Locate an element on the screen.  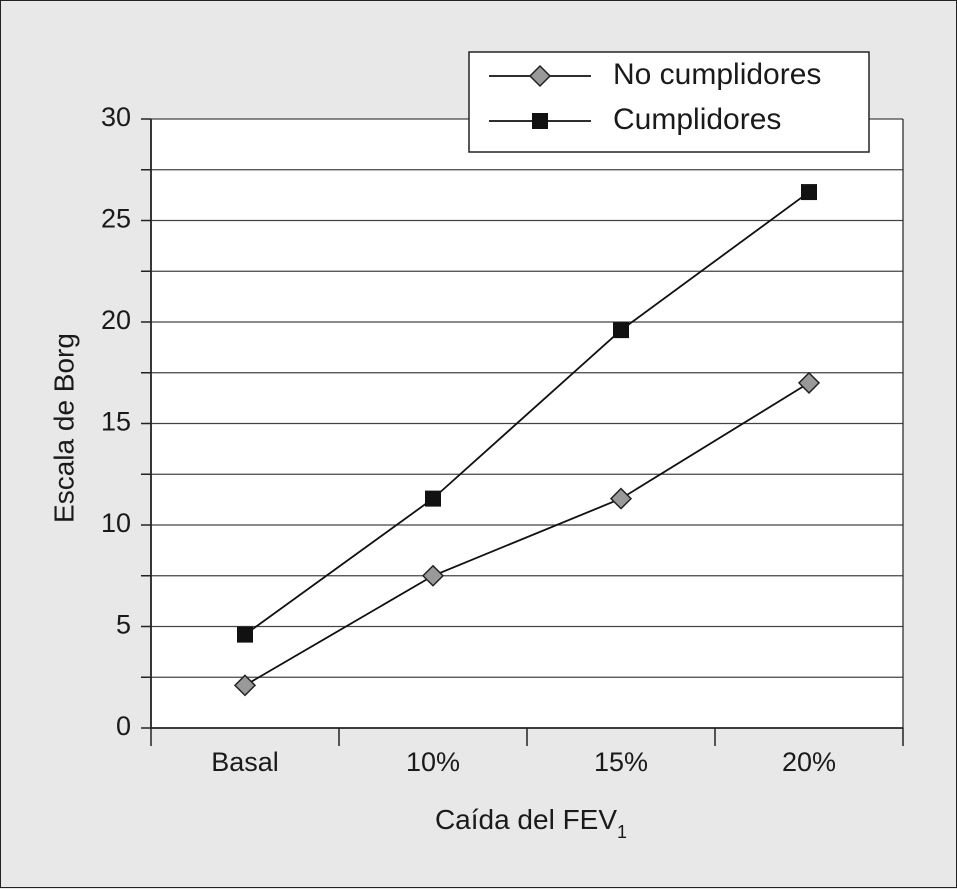
y-axis-title: Escala de Borg is located at coordinates (63, 428).